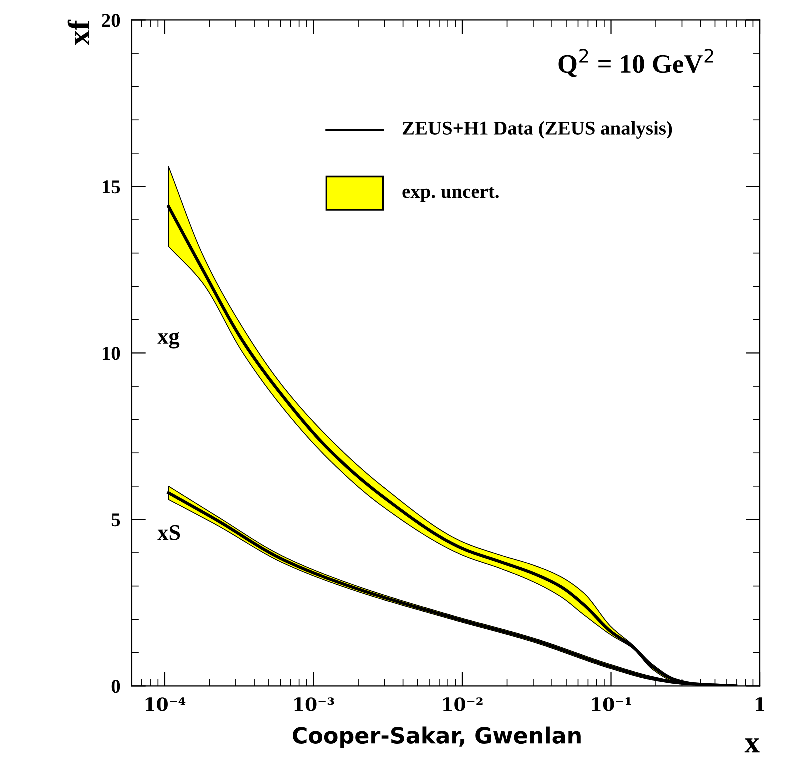 The height and width of the screenshot is (778, 795). I want to click on y-tick-label: 15, so click(111, 187).